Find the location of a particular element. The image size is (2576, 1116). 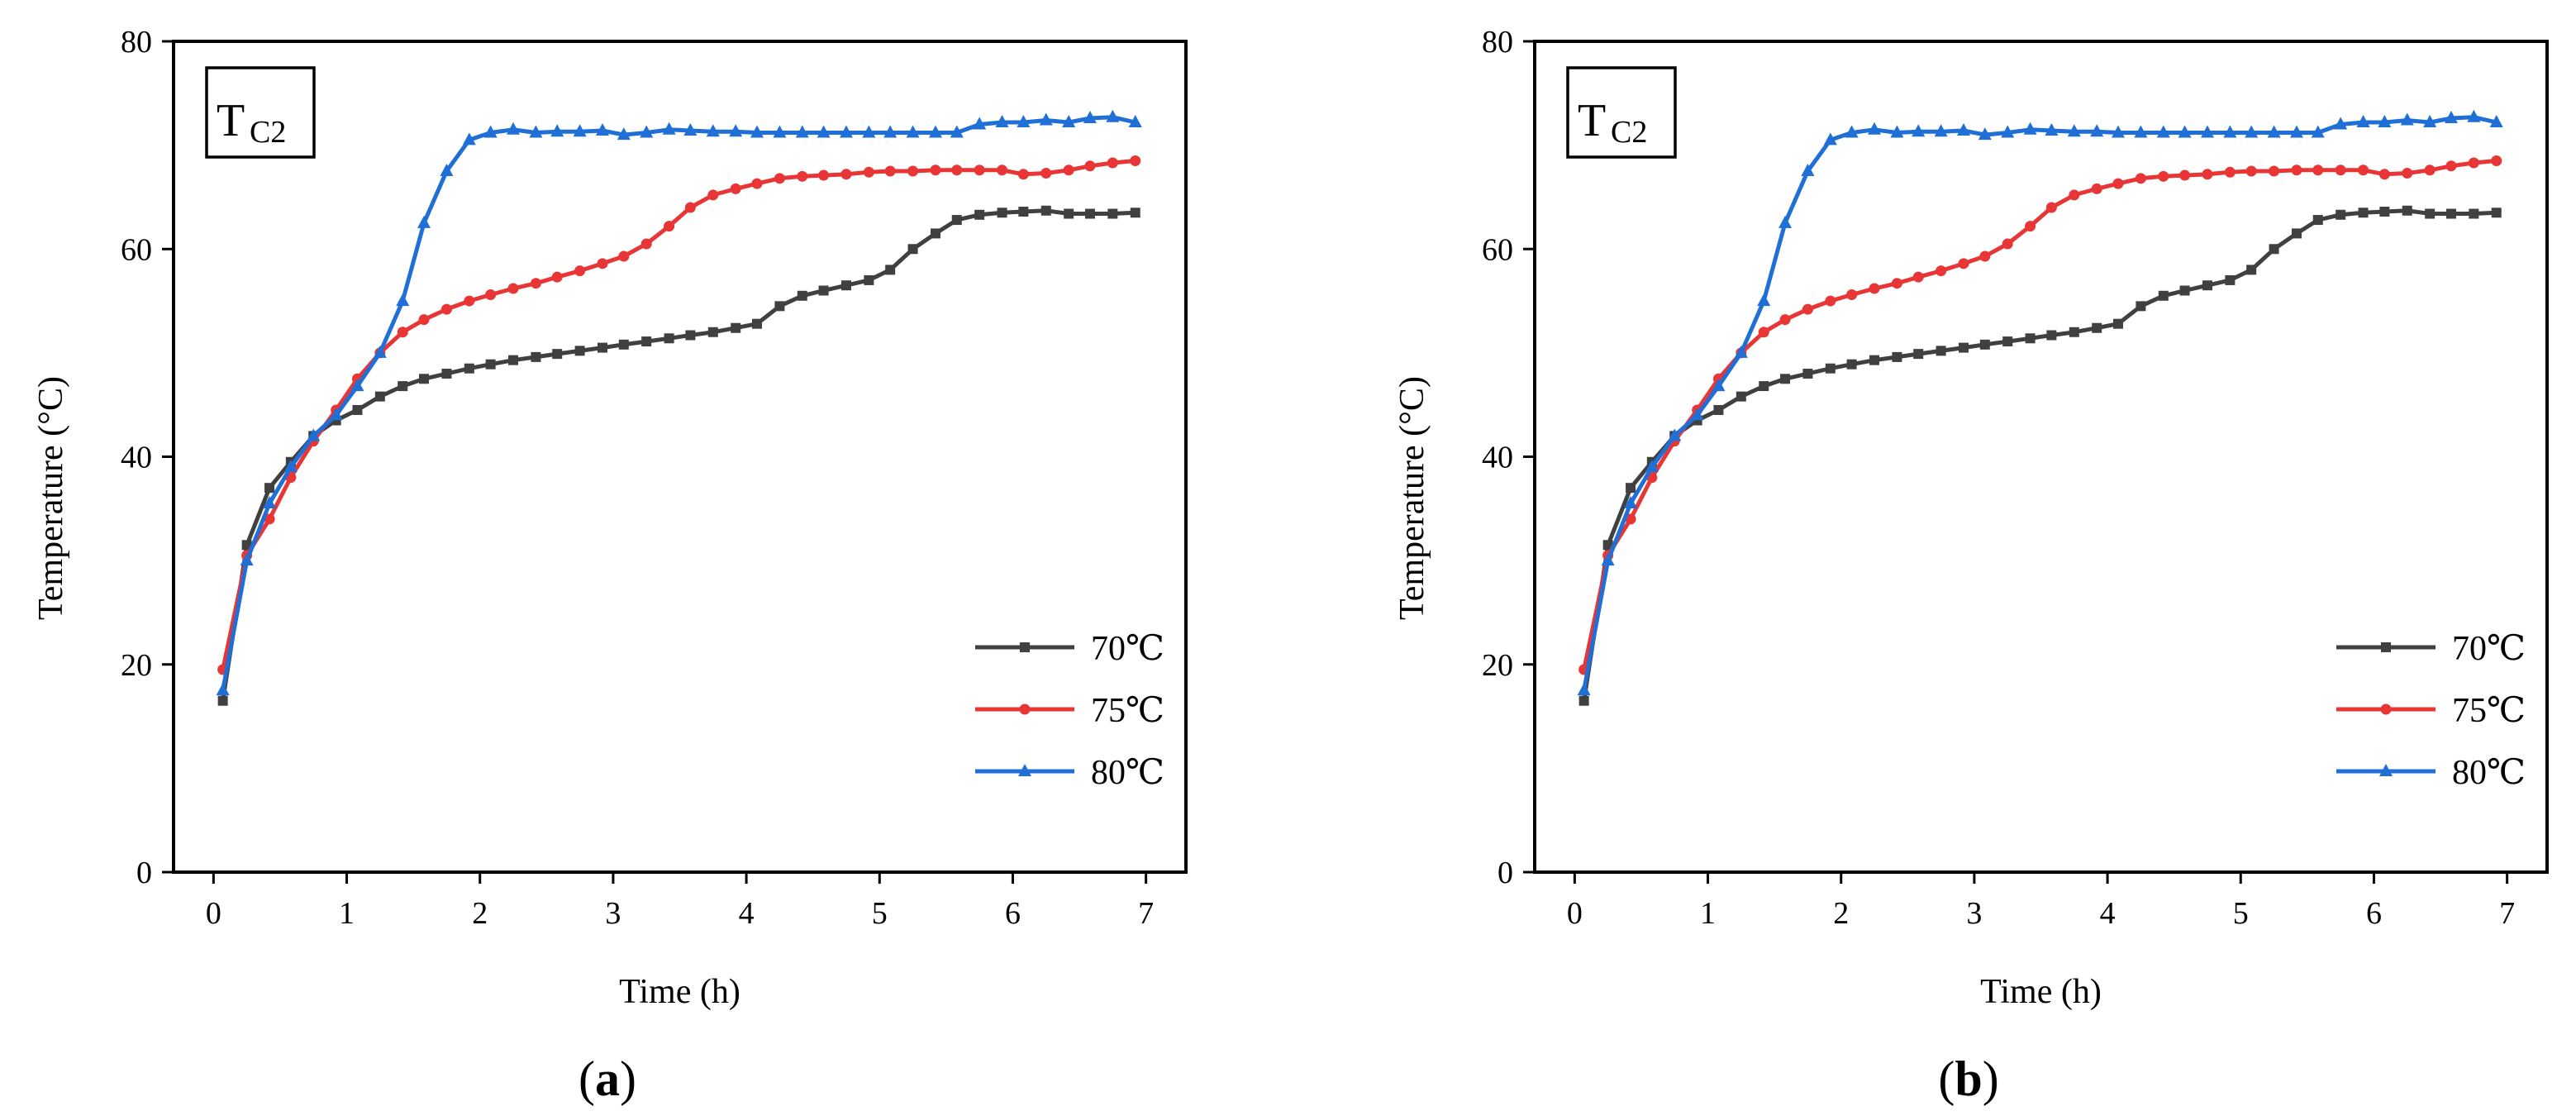

y-tick-label: 20 is located at coordinates (1498, 666).